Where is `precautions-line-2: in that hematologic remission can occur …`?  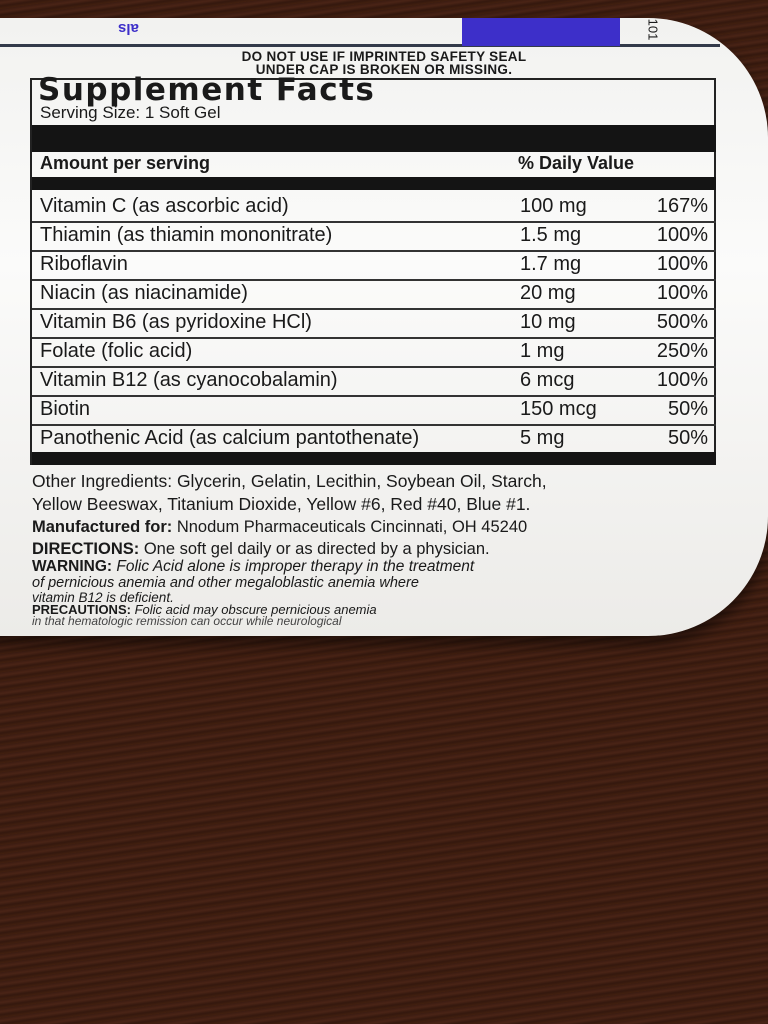 precautions-line-2: in that hematologic remission can occur … is located at coordinates (187, 621).